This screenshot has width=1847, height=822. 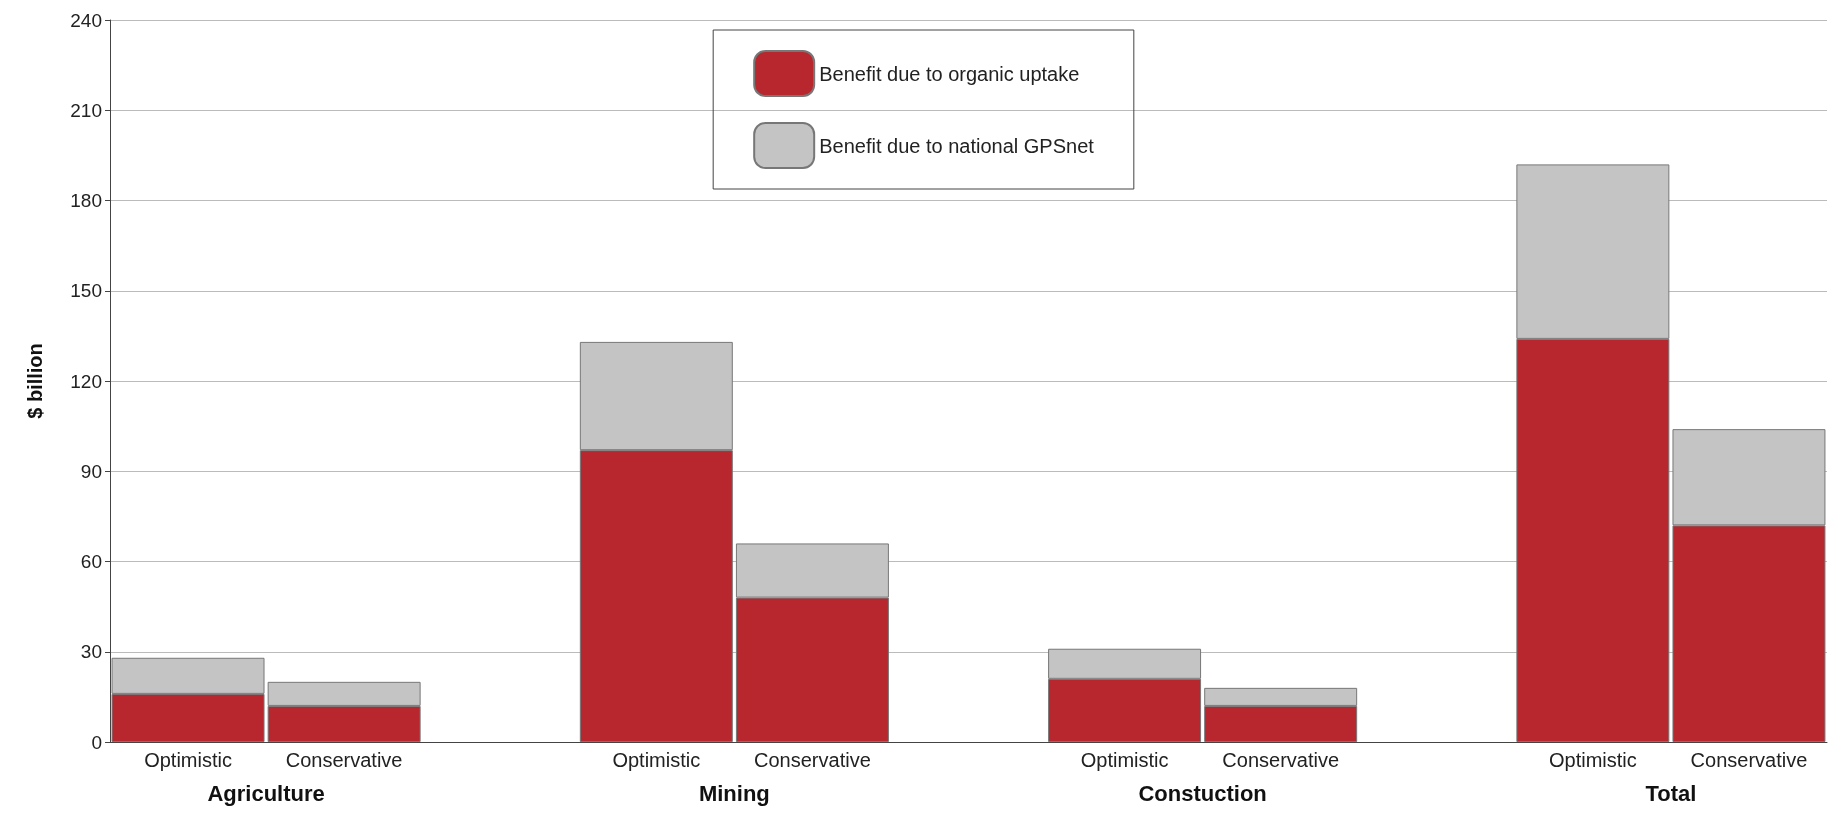 I want to click on y-tick-label: 120, so click(x=86, y=381).